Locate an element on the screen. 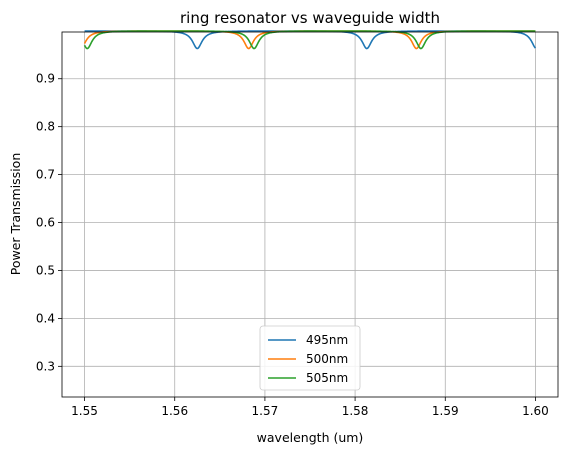 The height and width of the screenshot is (455, 567). x-tick-label: 1.59 is located at coordinates (445, 411).